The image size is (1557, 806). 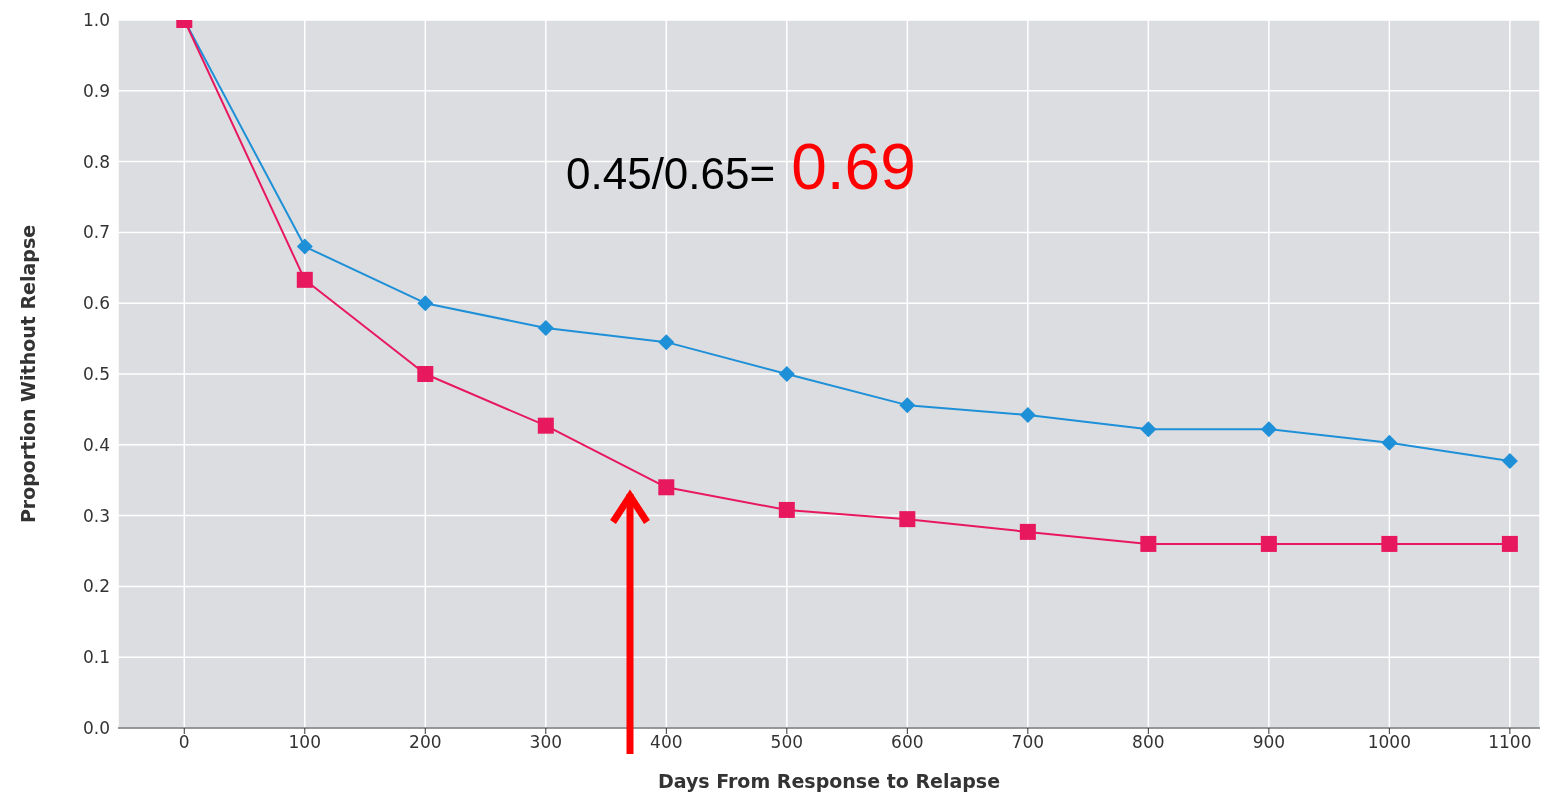 I want to click on y-axis-title: Proportion Without Relapse, so click(x=27, y=374).